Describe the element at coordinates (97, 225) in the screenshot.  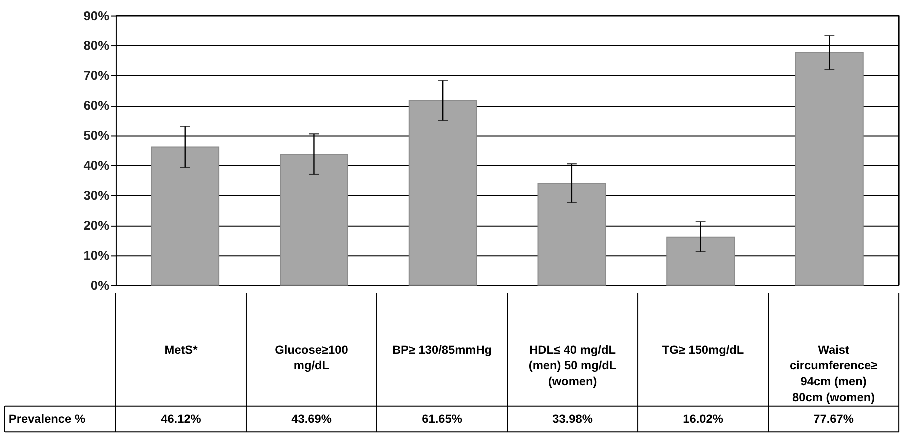
I see `y-tick-label: 20%` at that location.